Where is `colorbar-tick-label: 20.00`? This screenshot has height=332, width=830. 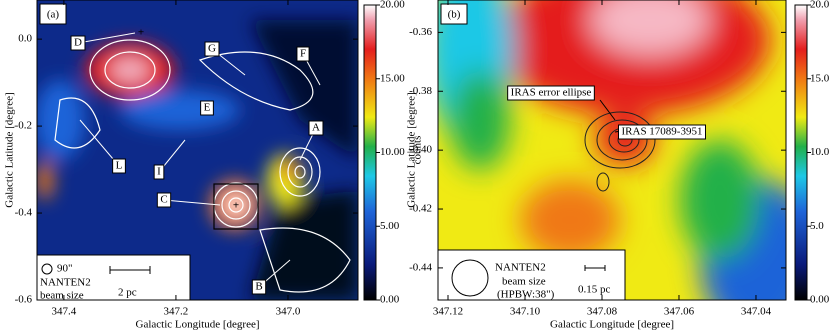
colorbar-tick-label: 20.00 is located at coordinates (392, 5).